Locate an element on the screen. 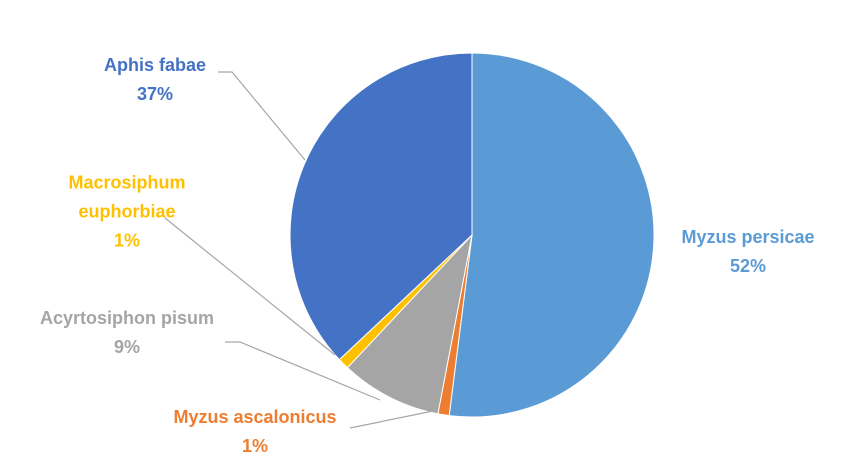 This screenshot has width=858, height=471. slice-label: Acyrtosiphon pisum 9% is located at coordinates (127, 333).